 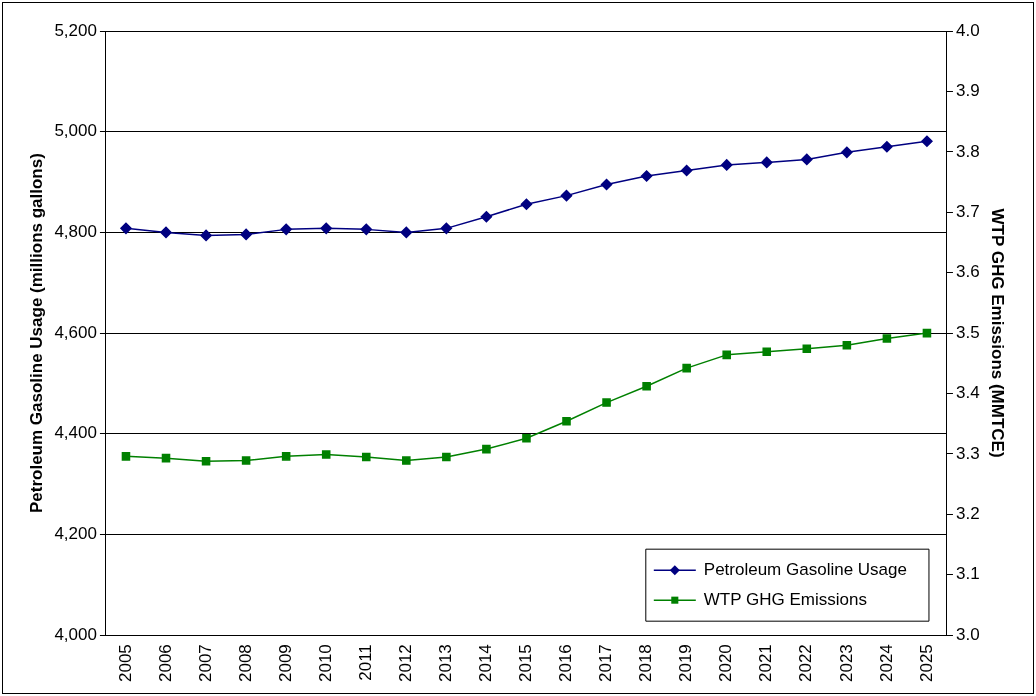 I want to click on y2-tick-label: 3.7, so click(x=967, y=211).